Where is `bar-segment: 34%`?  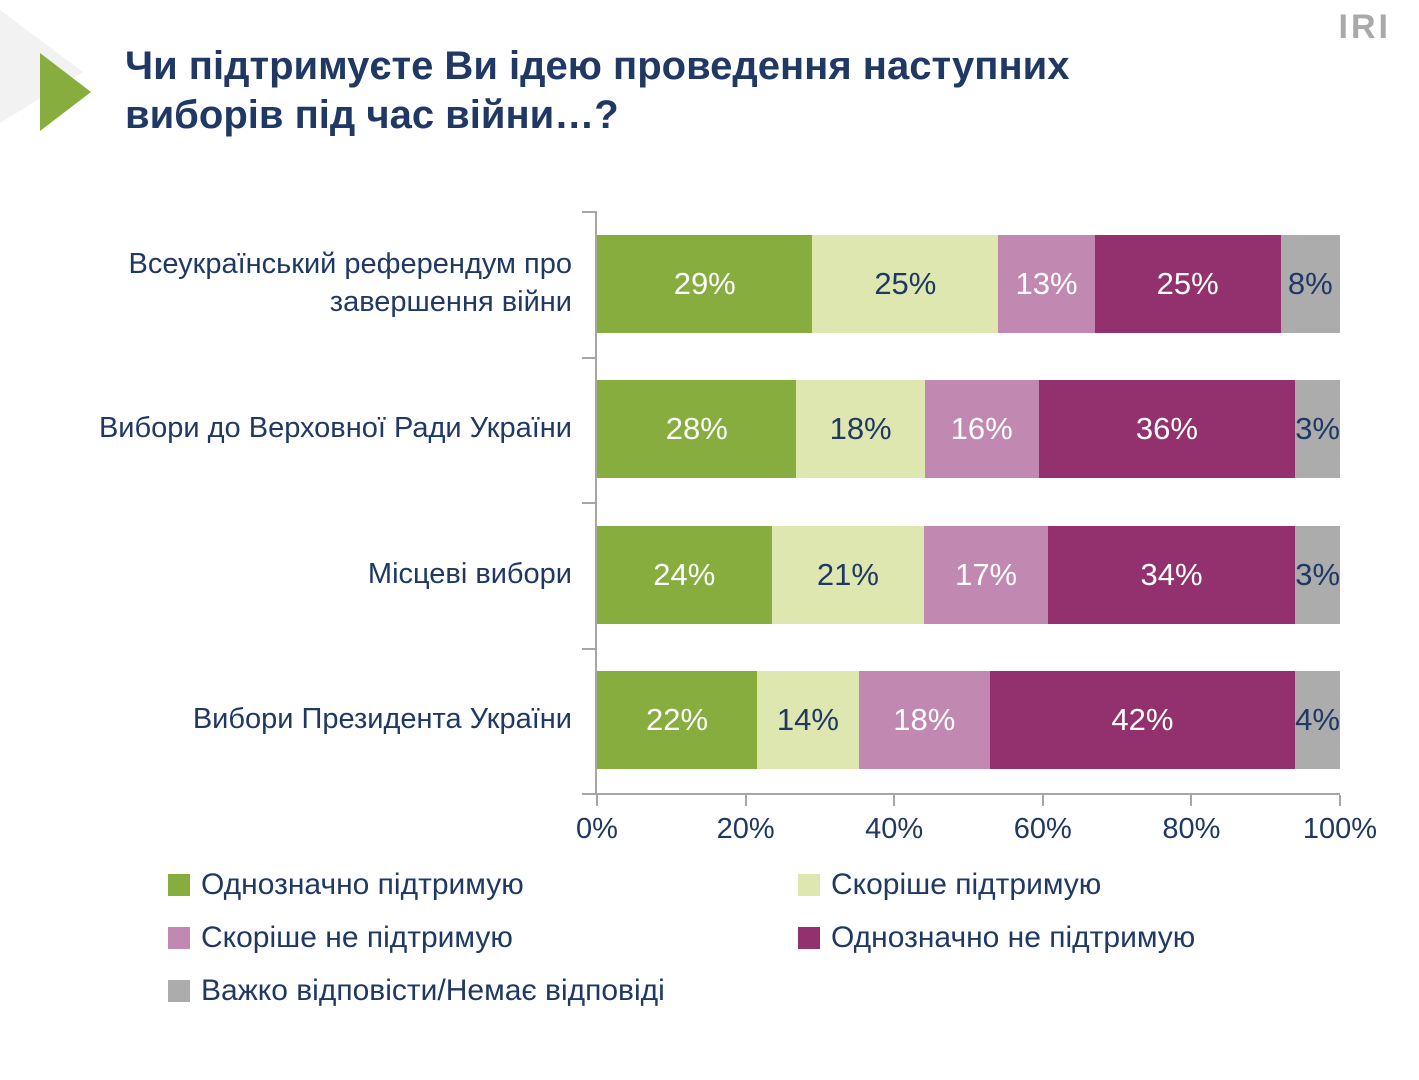 bar-segment: 34% is located at coordinates (1171, 574).